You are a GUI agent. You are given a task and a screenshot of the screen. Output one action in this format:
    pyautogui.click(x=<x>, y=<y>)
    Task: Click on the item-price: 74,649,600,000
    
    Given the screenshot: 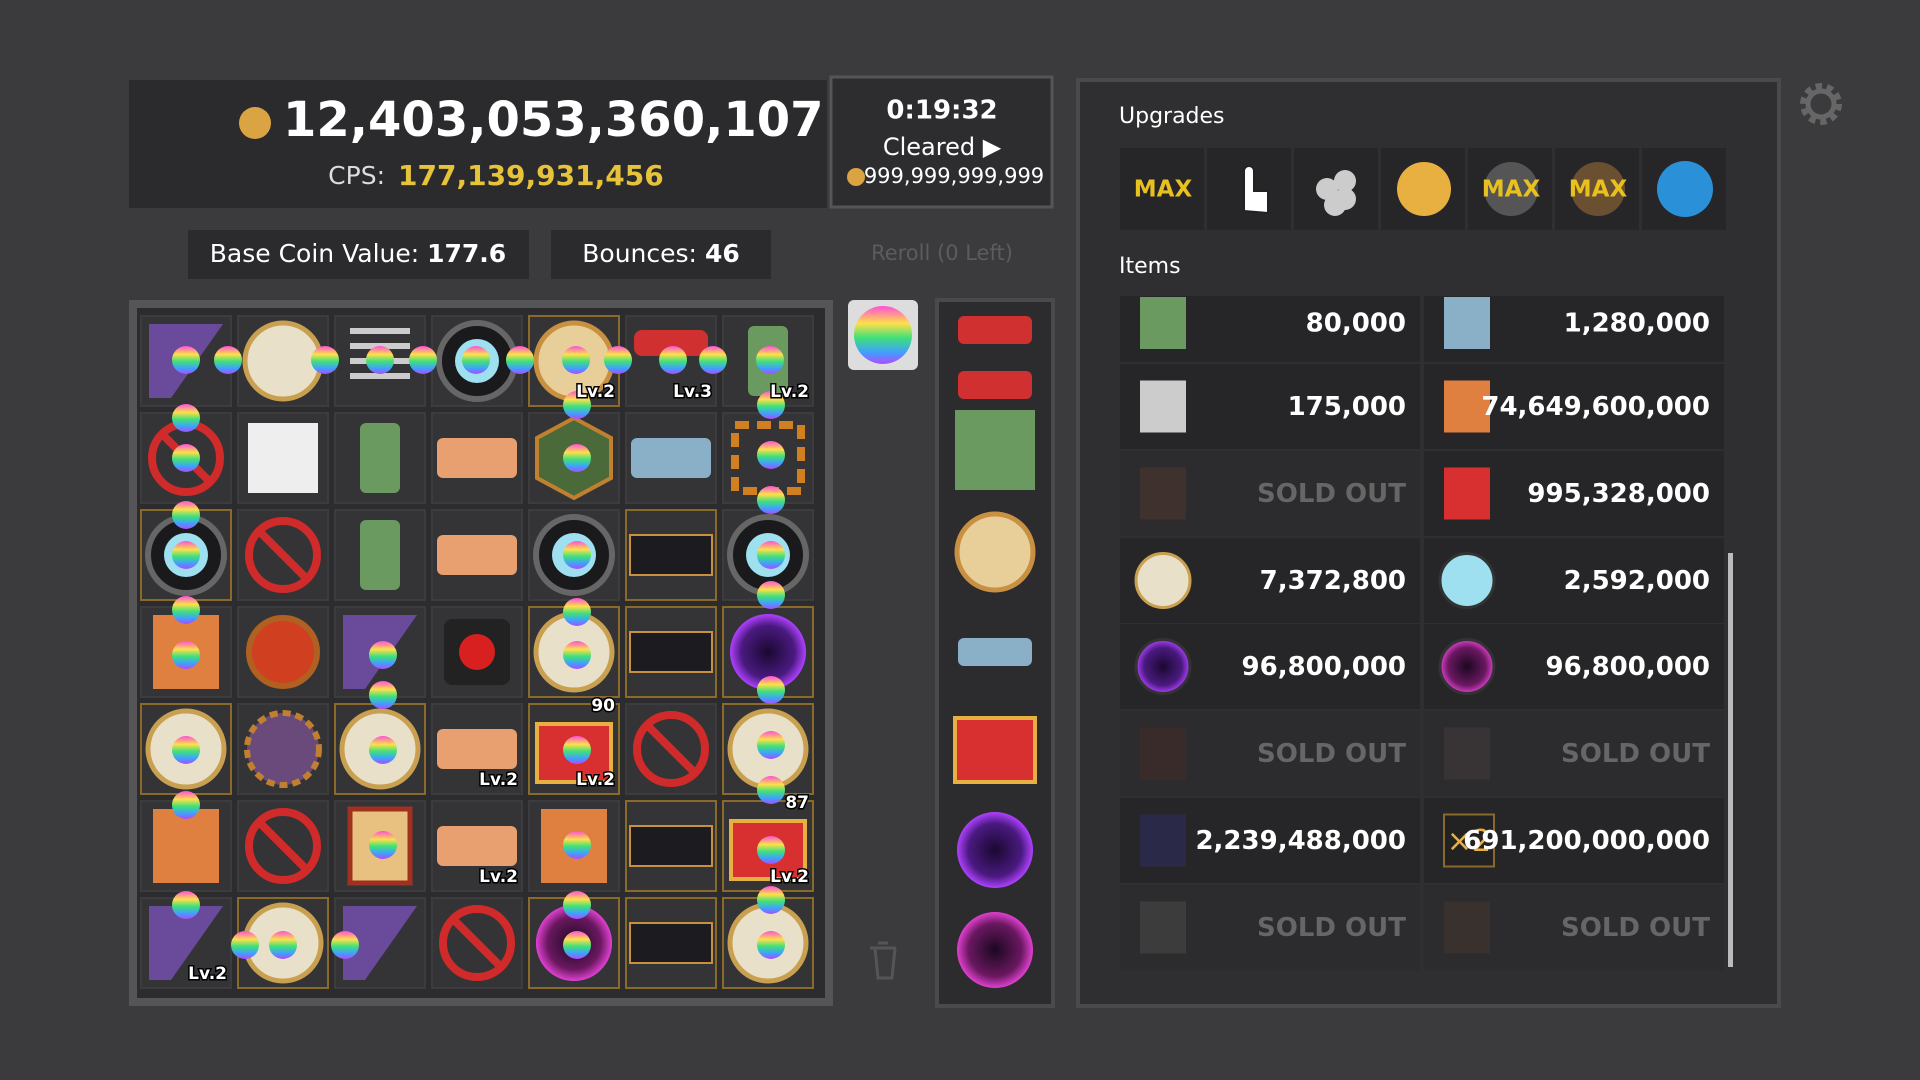 What is the action you would take?
    pyautogui.click(x=1595, y=407)
    